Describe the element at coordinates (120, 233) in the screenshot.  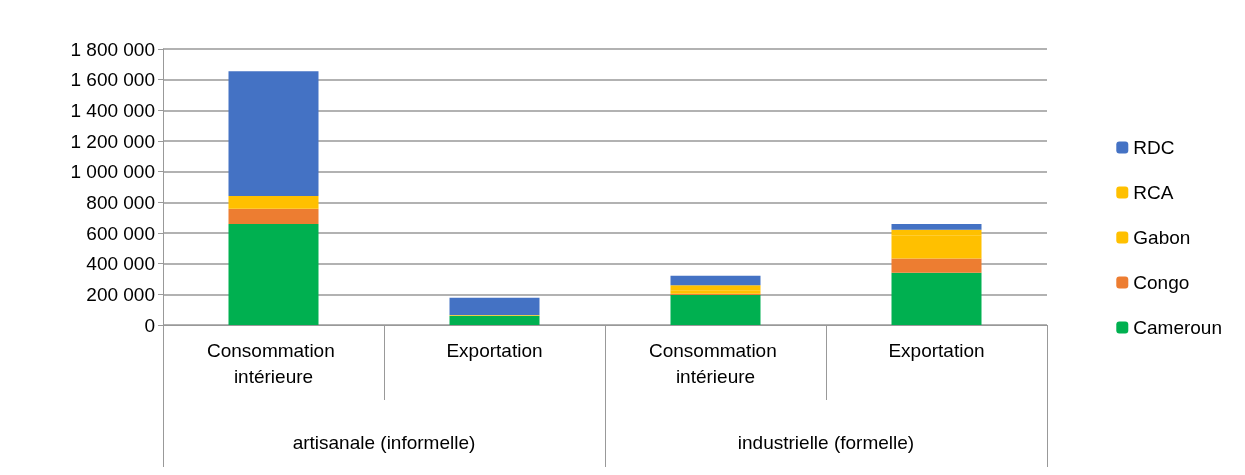
I see `y-tick-label: 600 000` at that location.